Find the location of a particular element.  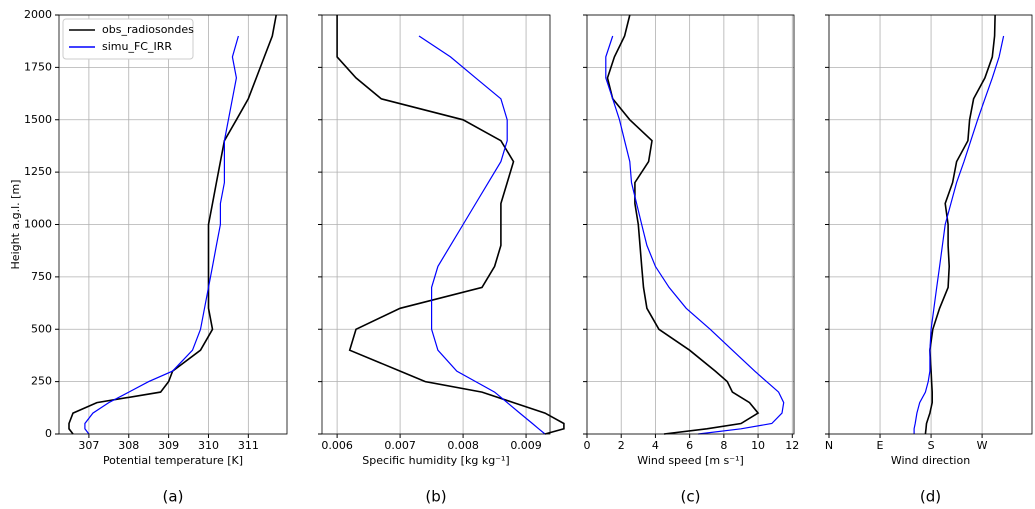

y-tick-label: 0 is located at coordinates (48, 433).